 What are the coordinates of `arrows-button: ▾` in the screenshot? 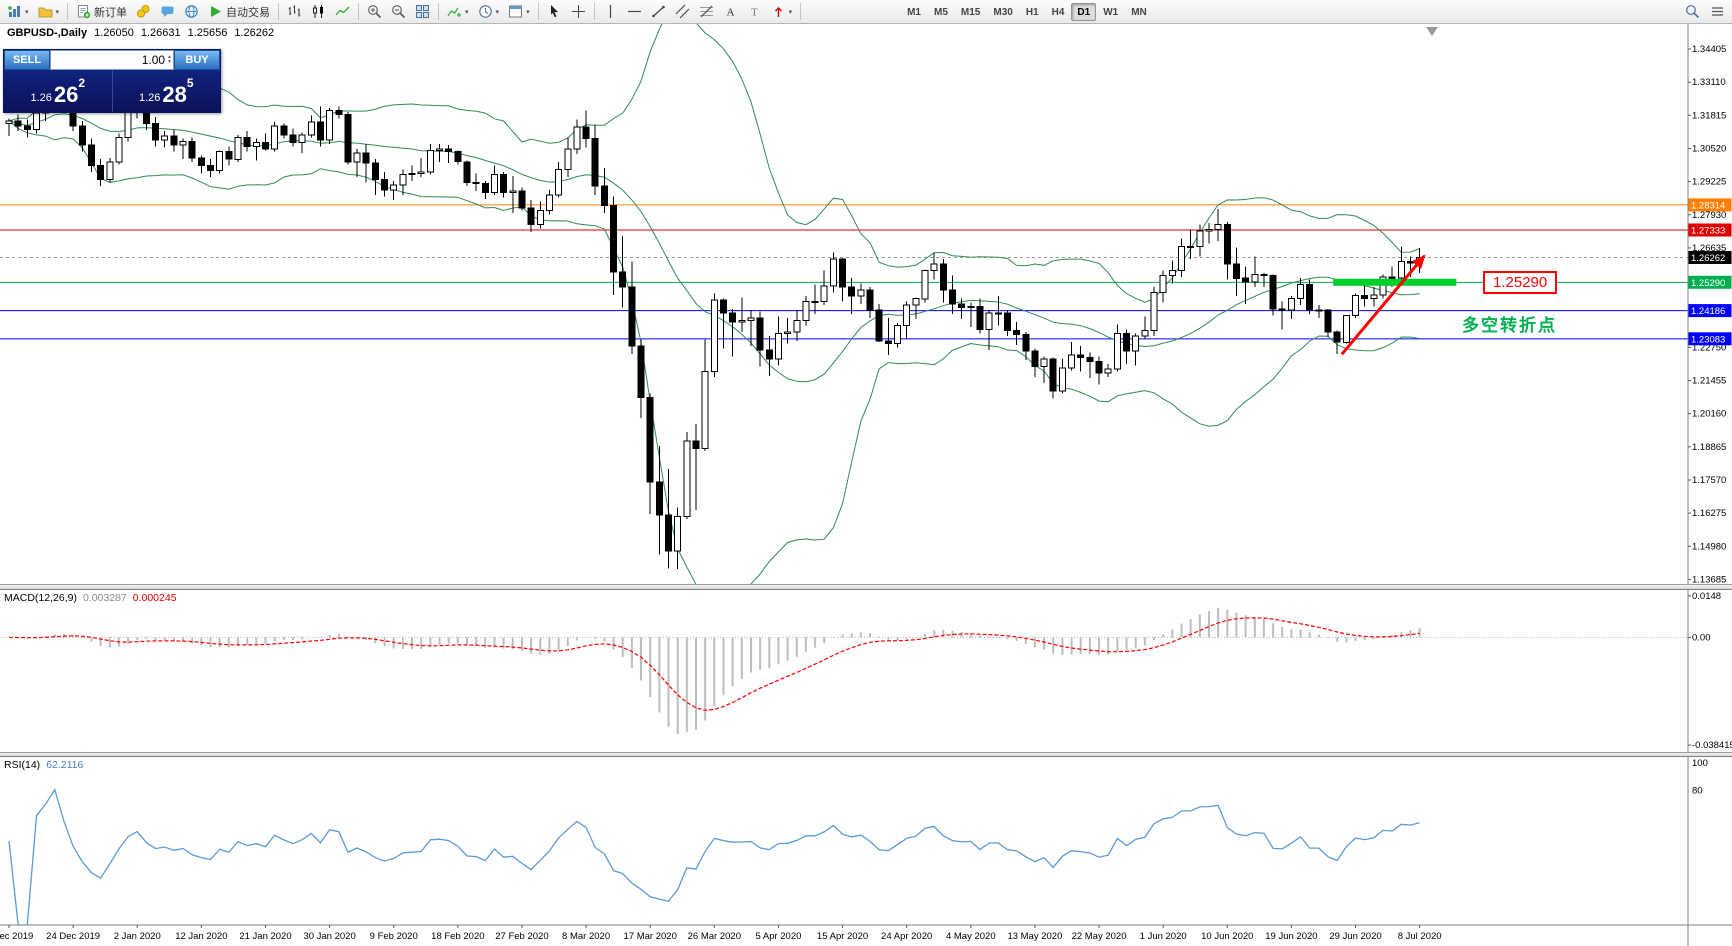 It's located at (782, 12).